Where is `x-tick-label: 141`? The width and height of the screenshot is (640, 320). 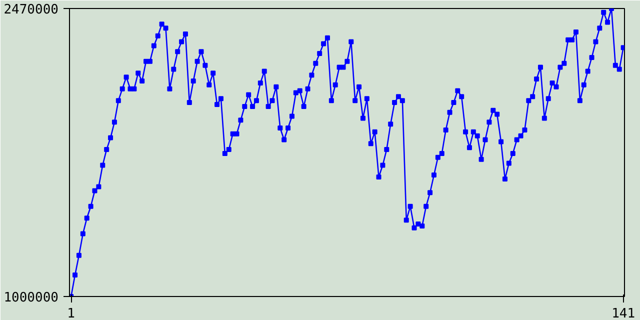
x-tick-label: 141 is located at coordinates (624, 313).